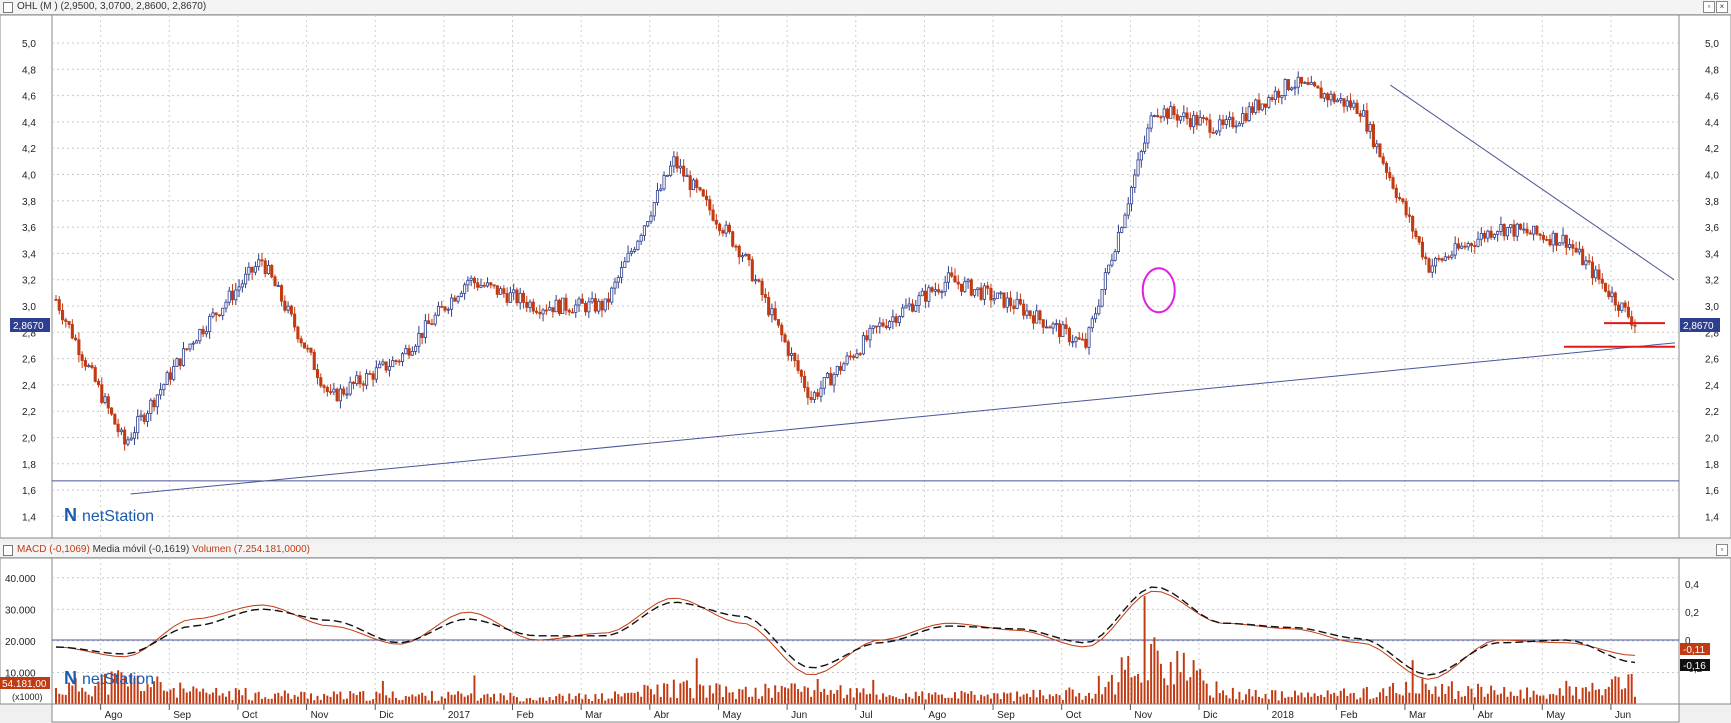 The width and height of the screenshot is (1731, 723). I want to click on indicator-restore-icon: ▫, so click(1722, 550).